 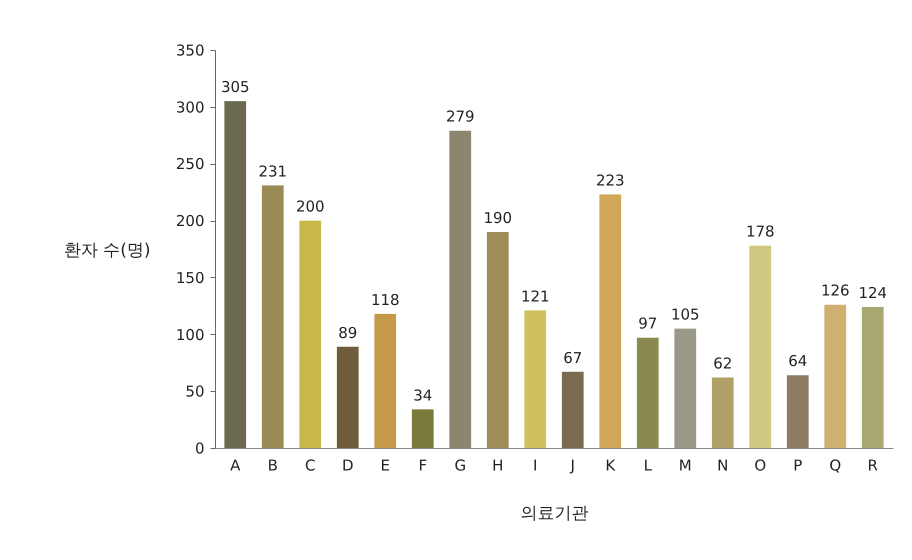 What do you see at coordinates (648, 465) in the screenshot?
I see `x-tick-label: L` at bounding box center [648, 465].